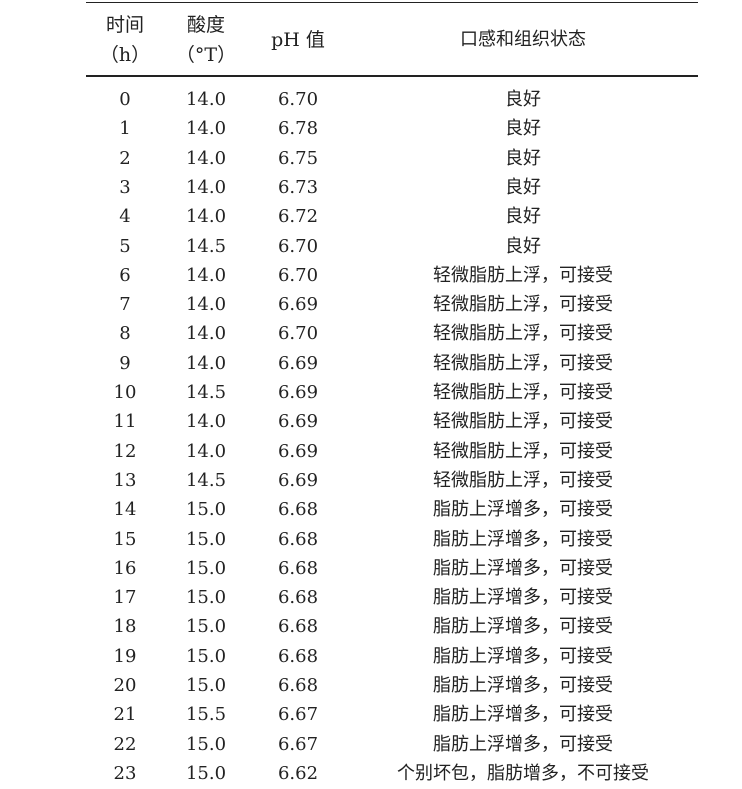  I want to click on cell-time: 20, so click(125, 685).